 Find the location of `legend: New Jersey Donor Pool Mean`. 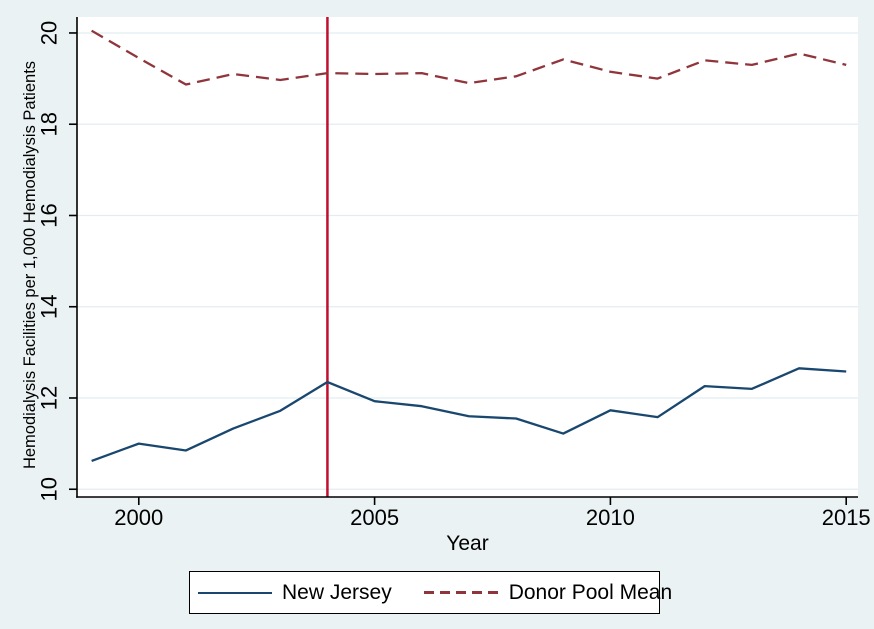

legend: New Jersey Donor Pool Mean is located at coordinates (430, 592).